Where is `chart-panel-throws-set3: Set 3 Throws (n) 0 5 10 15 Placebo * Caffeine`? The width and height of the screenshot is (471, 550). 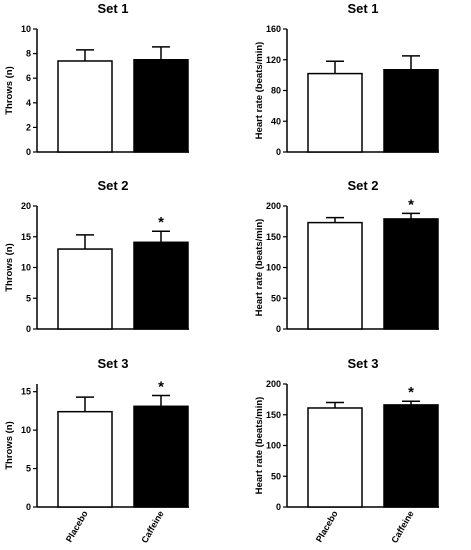
chart-panel-throws-set3: Set 3 Throws (n) 0 5 10 15 Placebo * Caffeine is located at coordinates (96, 450).